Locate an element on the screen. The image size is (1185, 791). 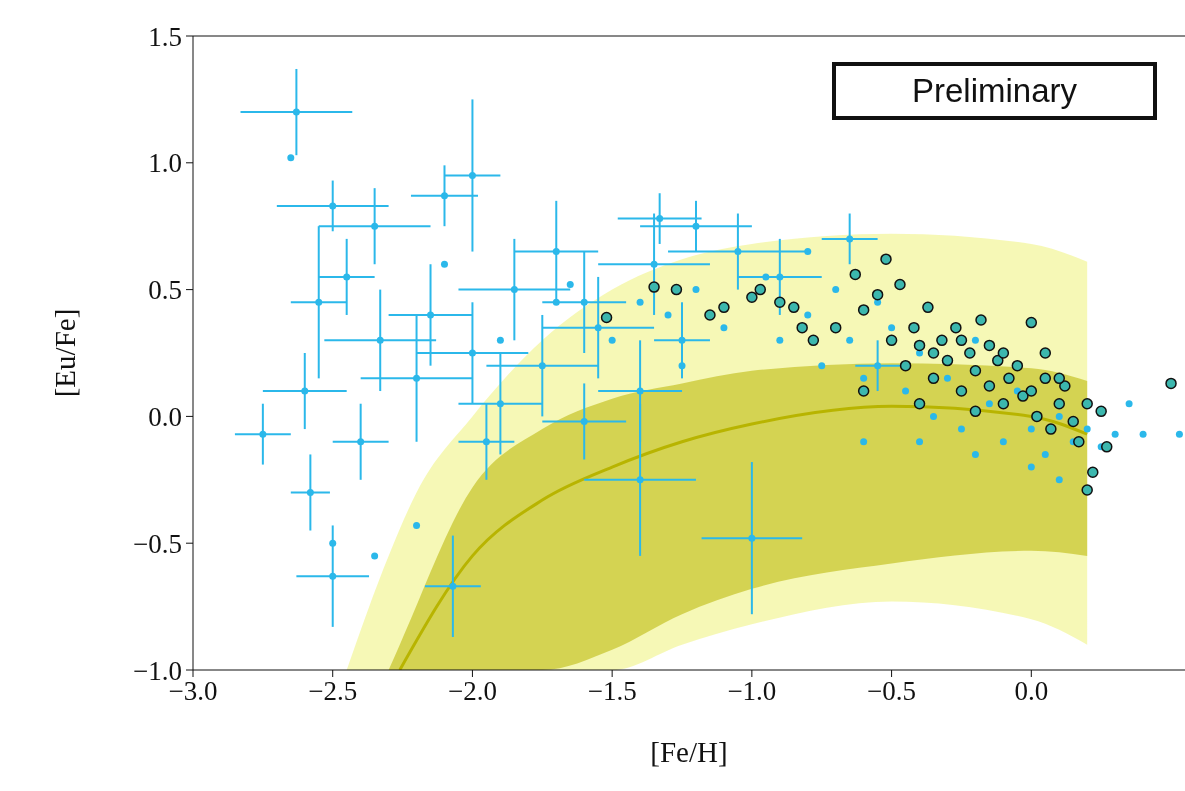
x-tick-label: 0.0 is located at coordinates (1031, 691).